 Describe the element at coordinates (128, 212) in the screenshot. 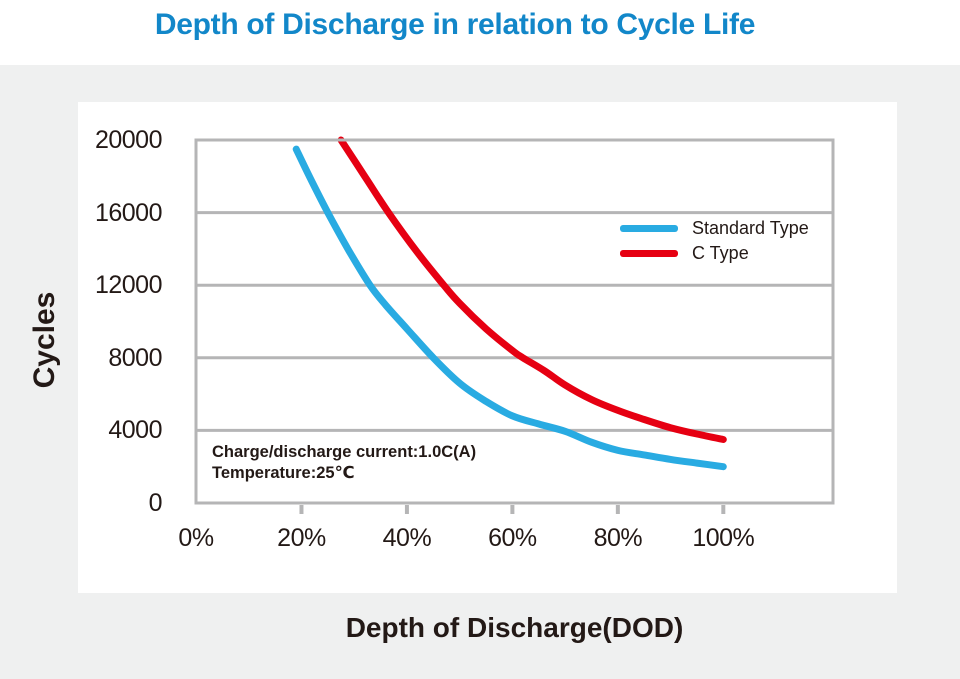

I see `y-tick-label-16000: 16000` at that location.